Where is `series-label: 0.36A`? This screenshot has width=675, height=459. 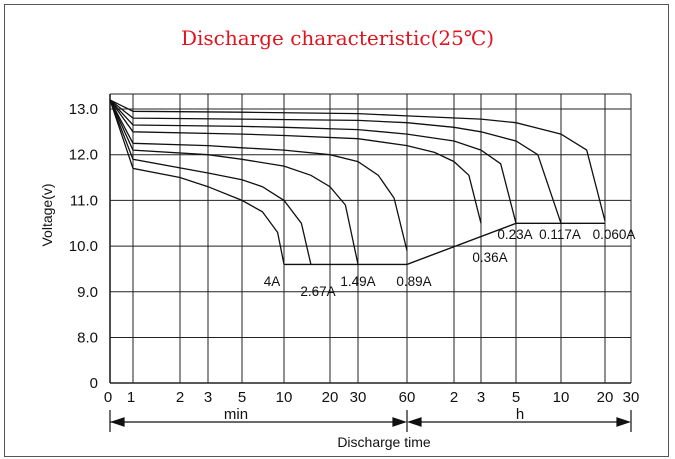
series-label: 0.36A is located at coordinates (489, 257).